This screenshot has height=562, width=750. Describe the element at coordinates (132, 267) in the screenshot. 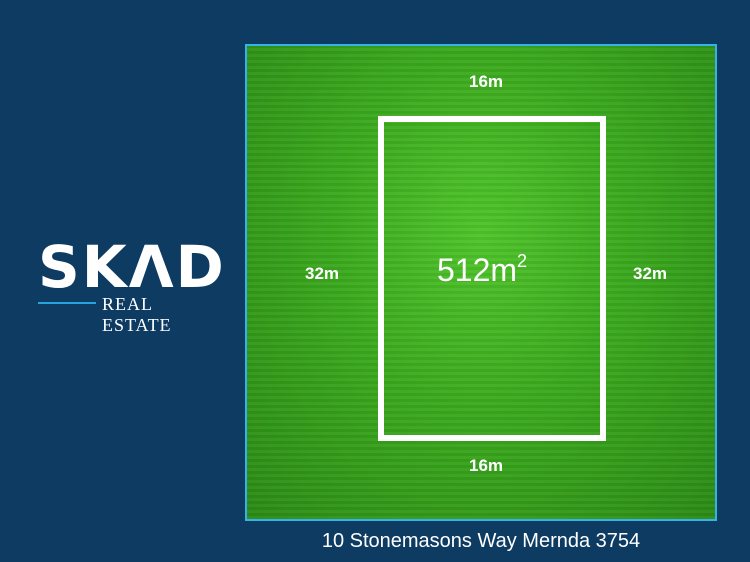

I see `logo-wordmark: SKΛD` at that location.